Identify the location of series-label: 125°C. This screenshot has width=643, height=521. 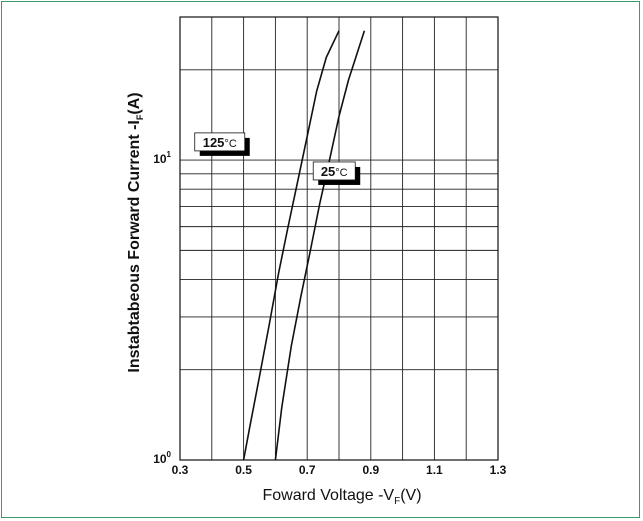
(222, 144).